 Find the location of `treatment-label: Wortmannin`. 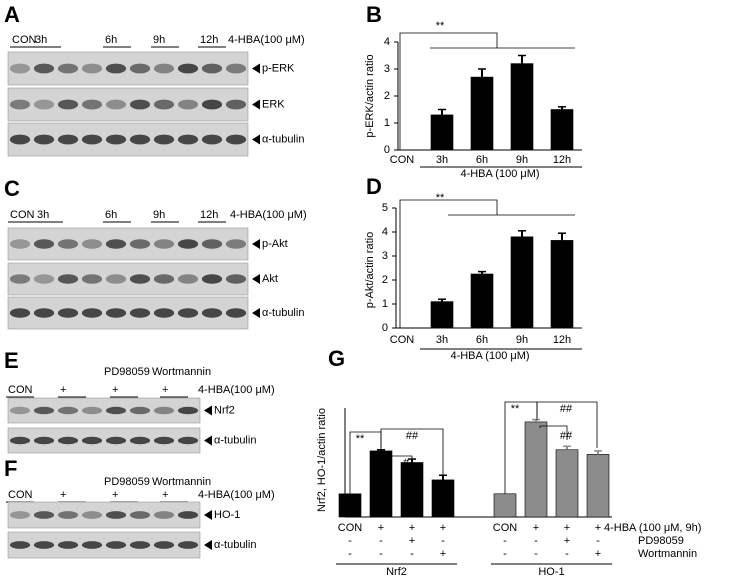

treatment-label: Wortmannin is located at coordinates (181, 482).